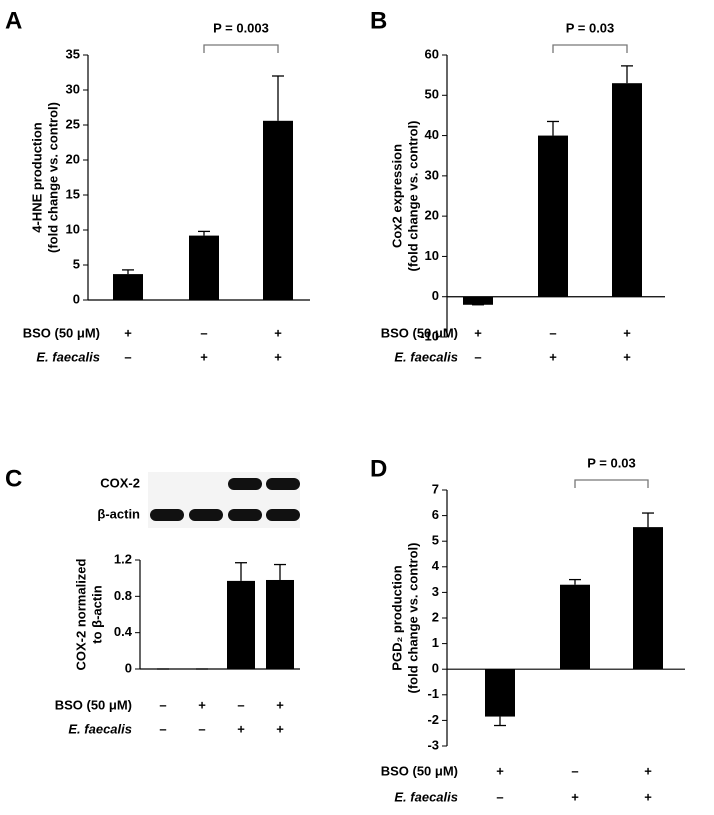  What do you see at coordinates (13, 20) in the screenshot?
I see `panel-letter: A` at bounding box center [13, 20].